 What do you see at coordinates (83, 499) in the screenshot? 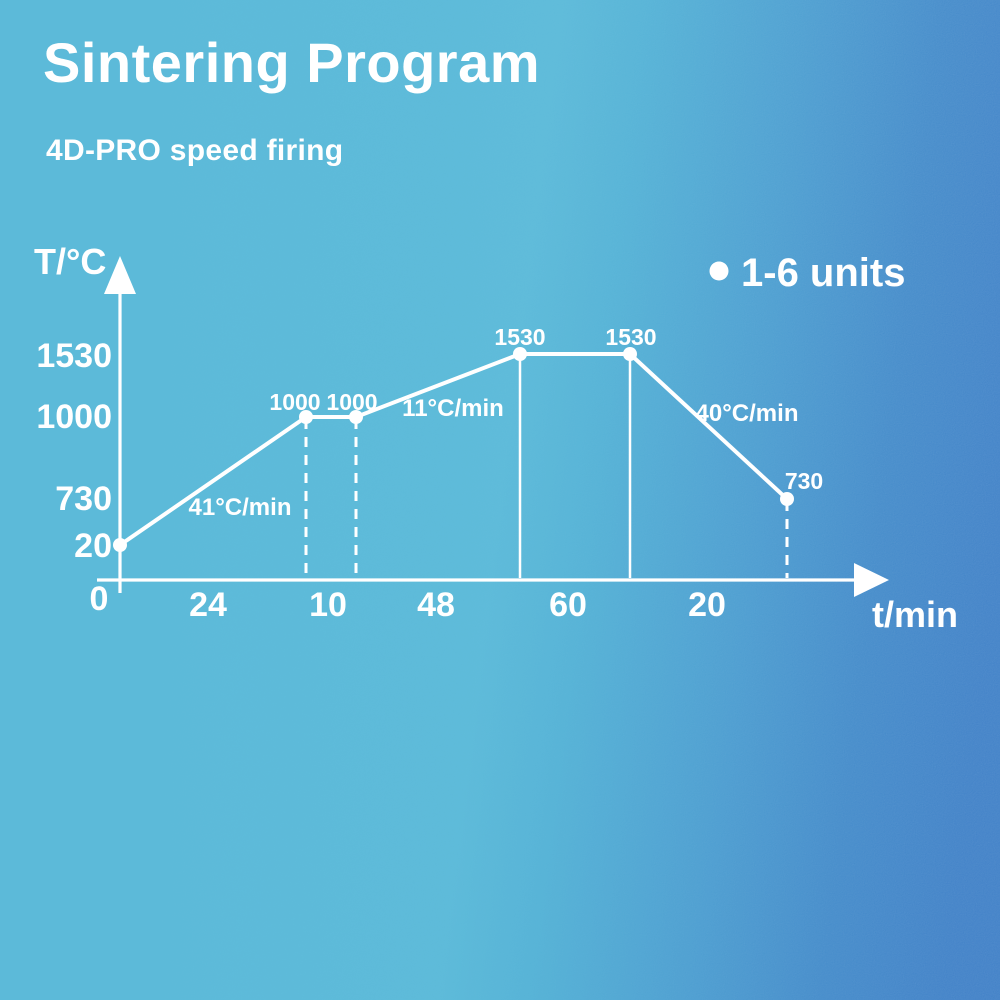
I see `y-tick-730: 730` at bounding box center [83, 499].